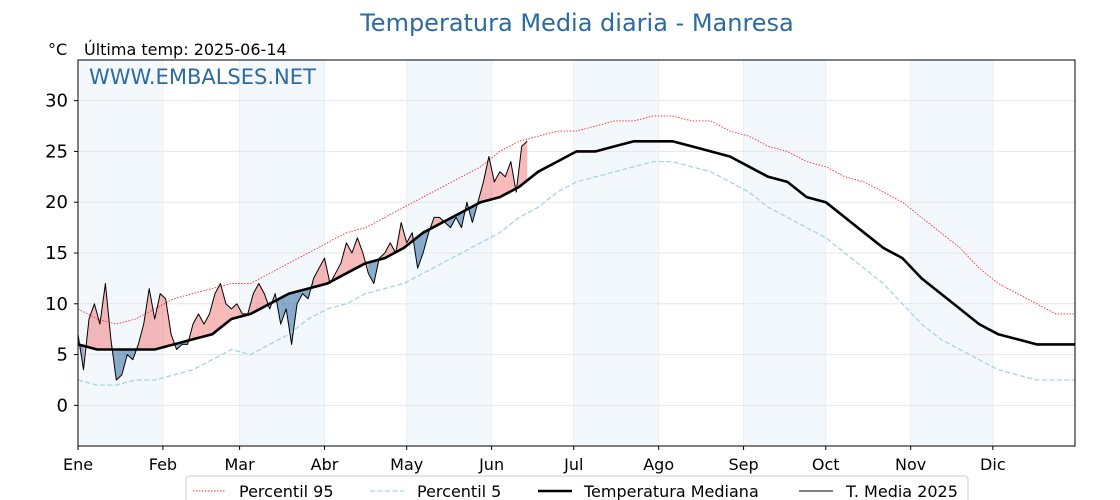 This screenshot has width=1120, height=500. Describe the element at coordinates (56, 151) in the screenshot. I see `y-tick-label: 25` at that location.